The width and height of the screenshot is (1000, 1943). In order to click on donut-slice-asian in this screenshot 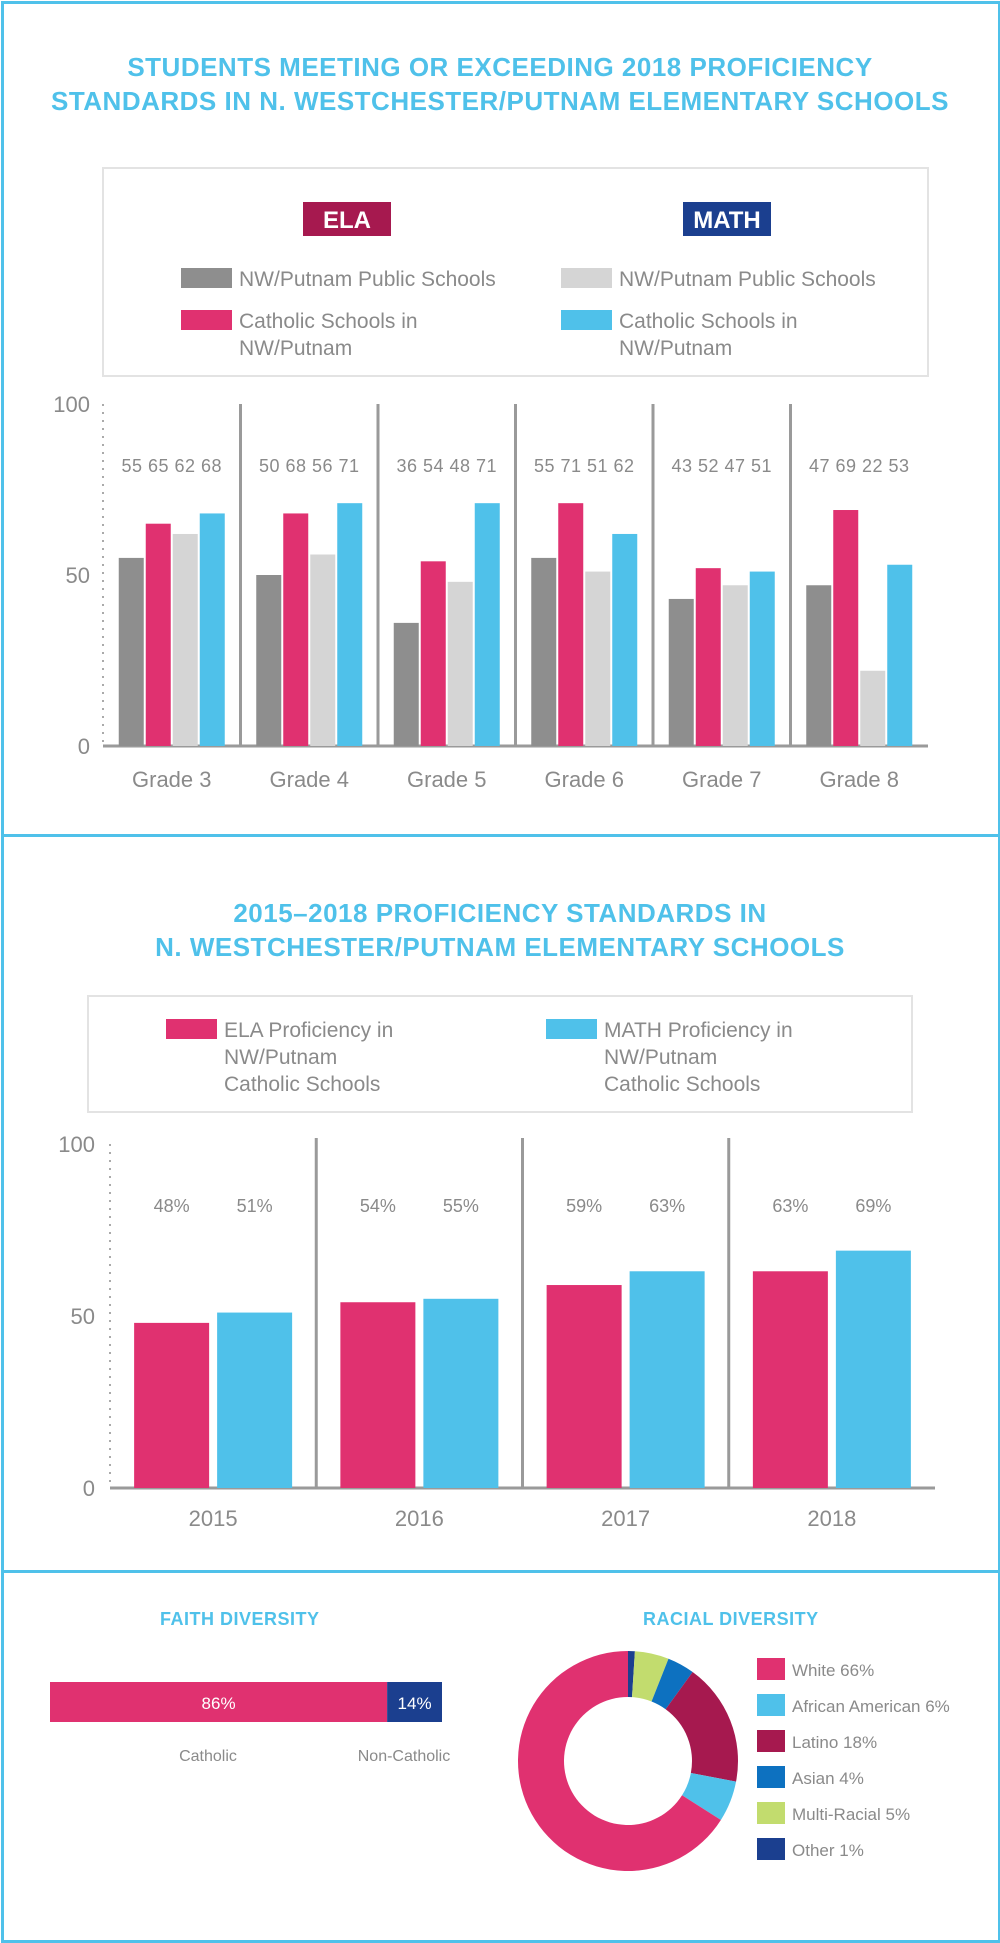, I will do `click(672, 1684)`.